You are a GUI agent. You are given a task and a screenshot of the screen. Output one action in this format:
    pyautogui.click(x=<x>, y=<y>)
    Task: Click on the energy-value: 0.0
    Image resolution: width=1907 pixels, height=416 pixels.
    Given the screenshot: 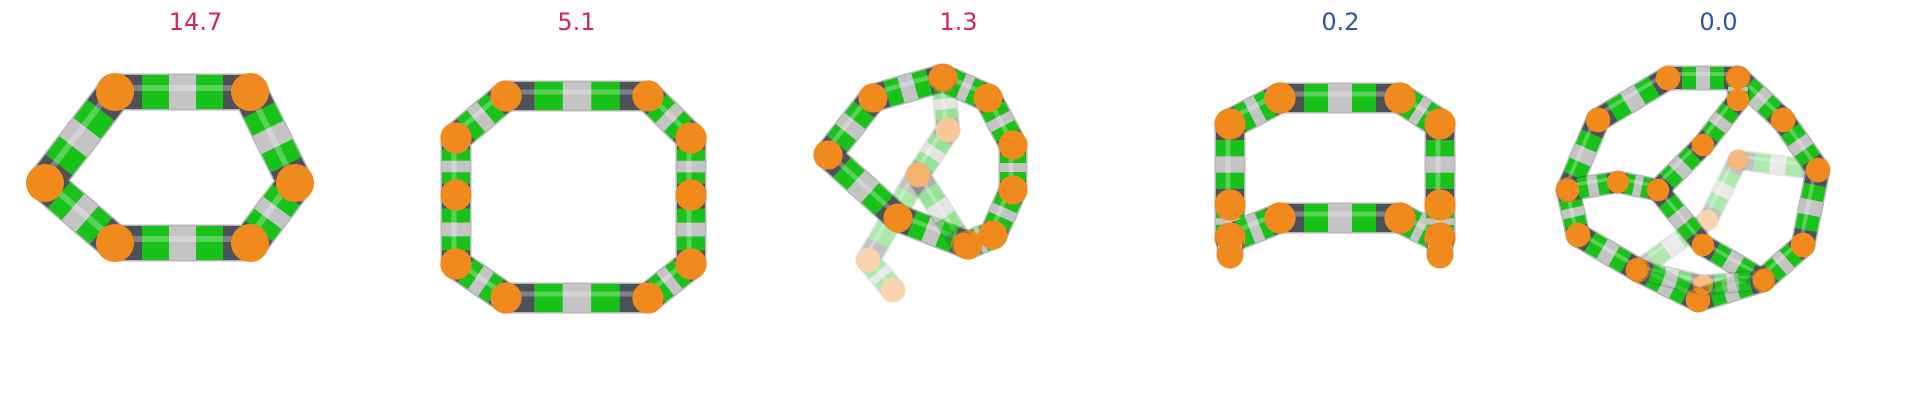 What is the action you would take?
    pyautogui.click(x=1718, y=22)
    